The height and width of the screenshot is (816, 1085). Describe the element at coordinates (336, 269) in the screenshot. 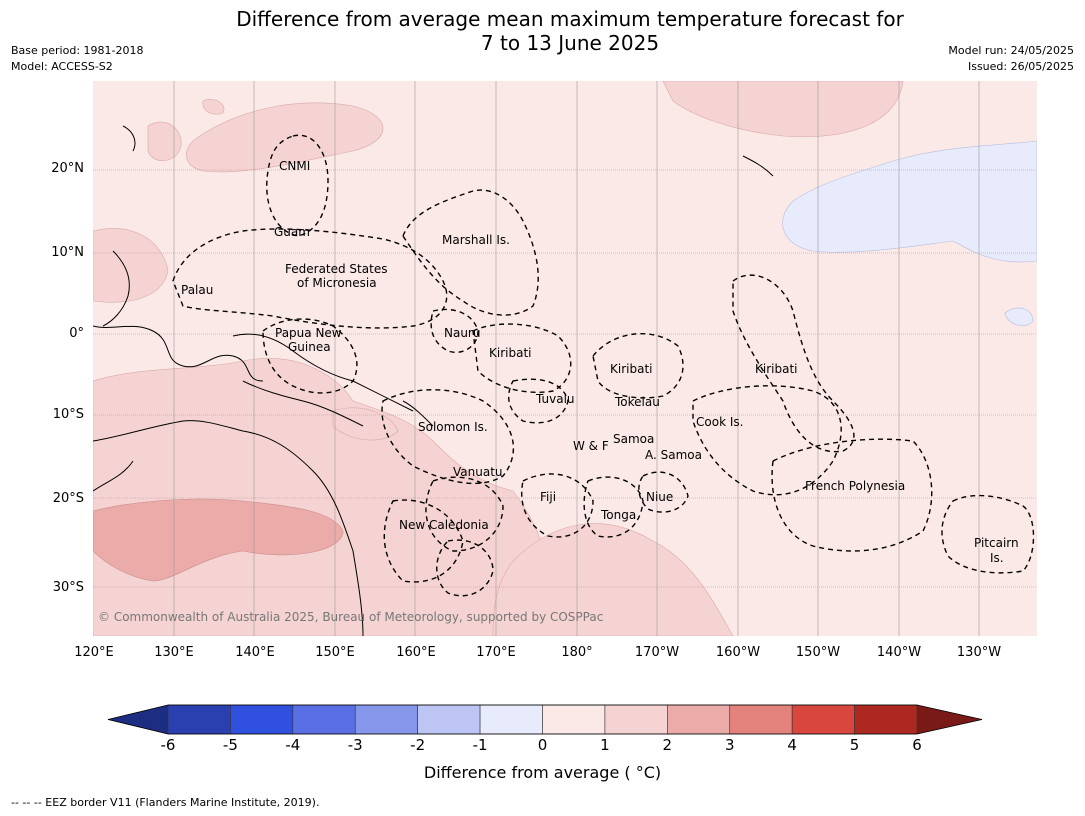

I see `label-fsm-1: Federated States` at that location.